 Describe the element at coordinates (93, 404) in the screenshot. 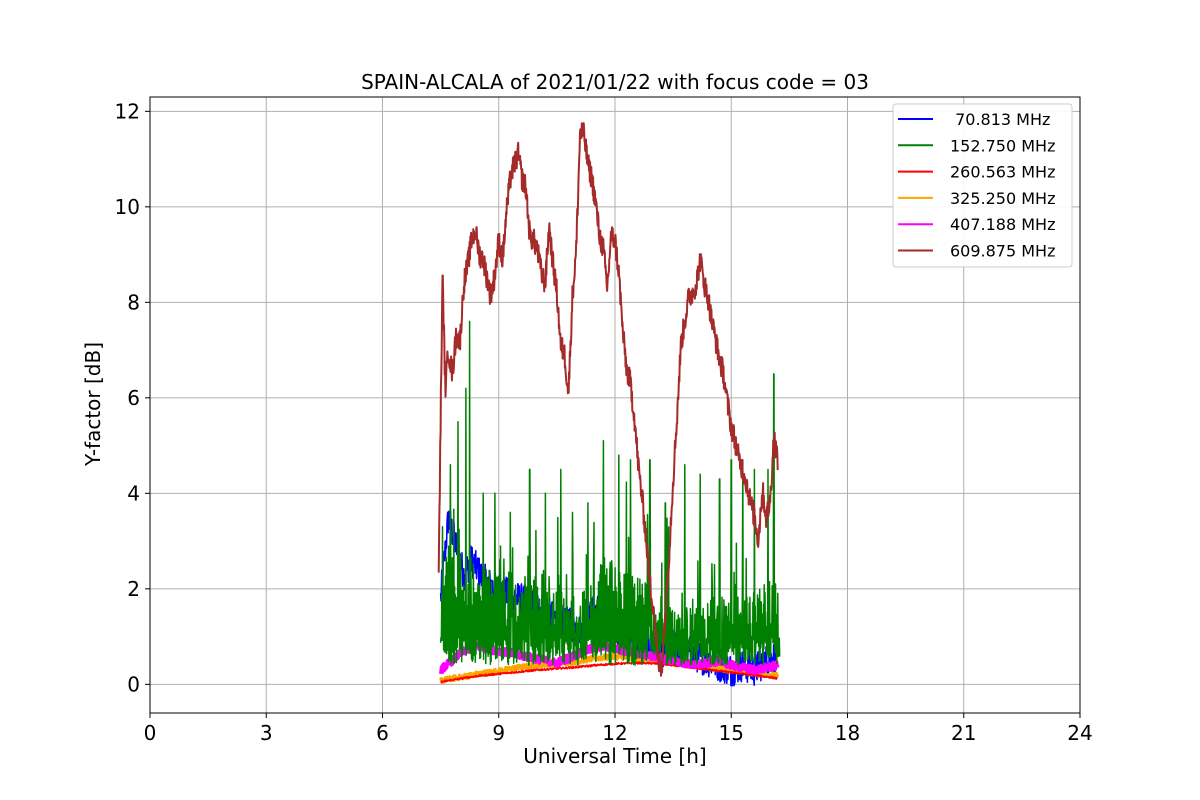

I see `y-axis-label: Y-factor [dB]` at that location.